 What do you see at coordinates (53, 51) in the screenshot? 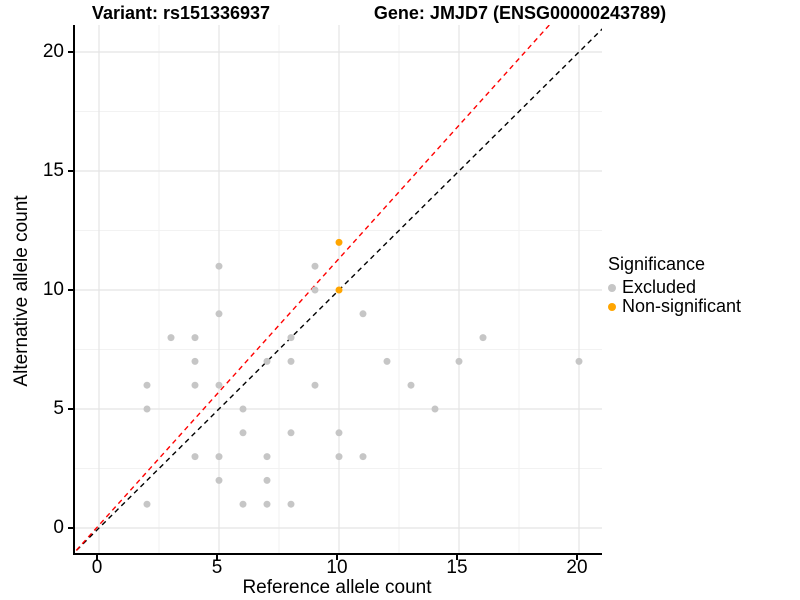
I see `y-tick-label: 20` at bounding box center [53, 51].